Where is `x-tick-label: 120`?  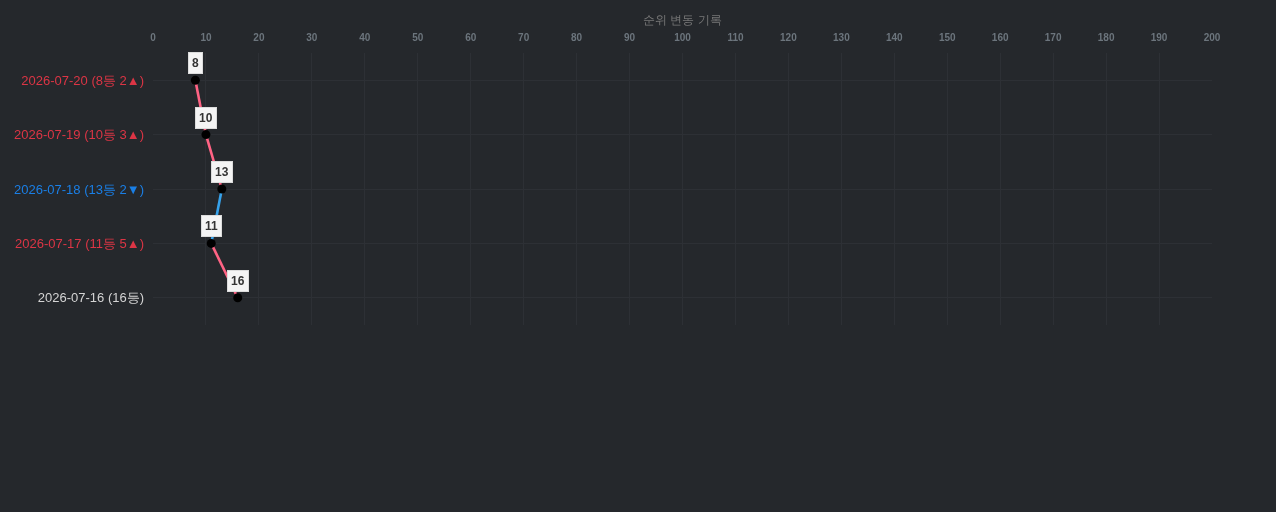 x-tick-label: 120 is located at coordinates (789, 37).